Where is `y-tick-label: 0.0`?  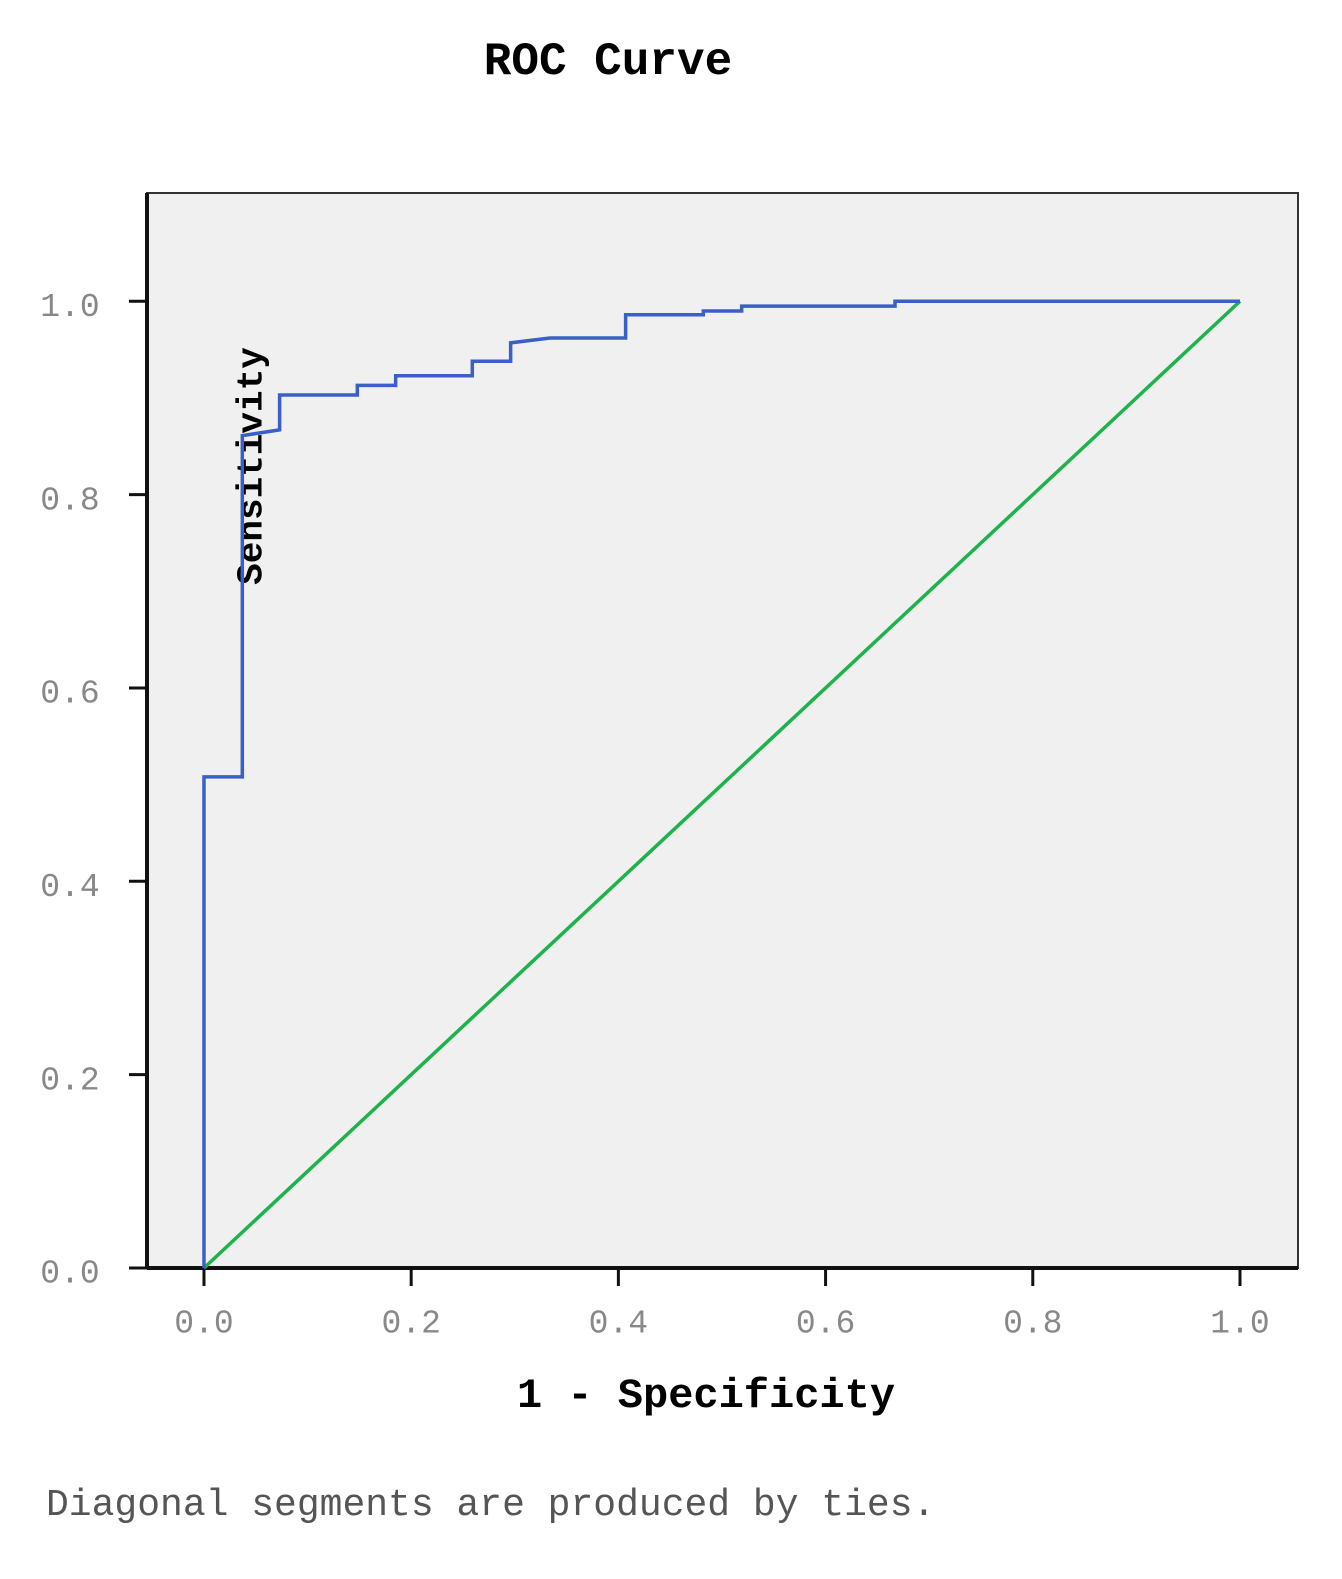
y-tick-label: 0.0 is located at coordinates (69, 1274).